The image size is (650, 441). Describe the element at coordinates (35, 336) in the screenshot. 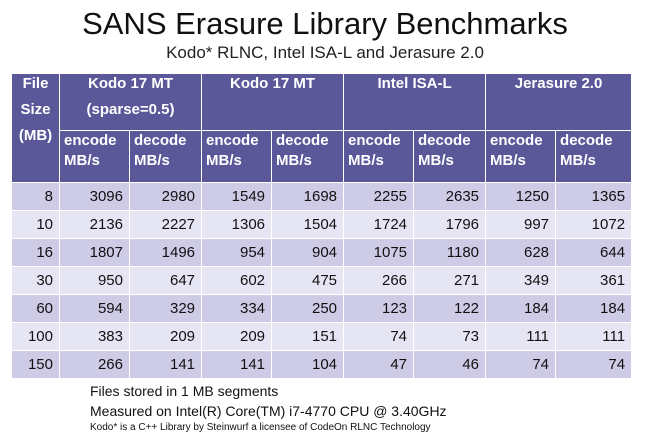

I see `file-size-cell: 100` at that location.